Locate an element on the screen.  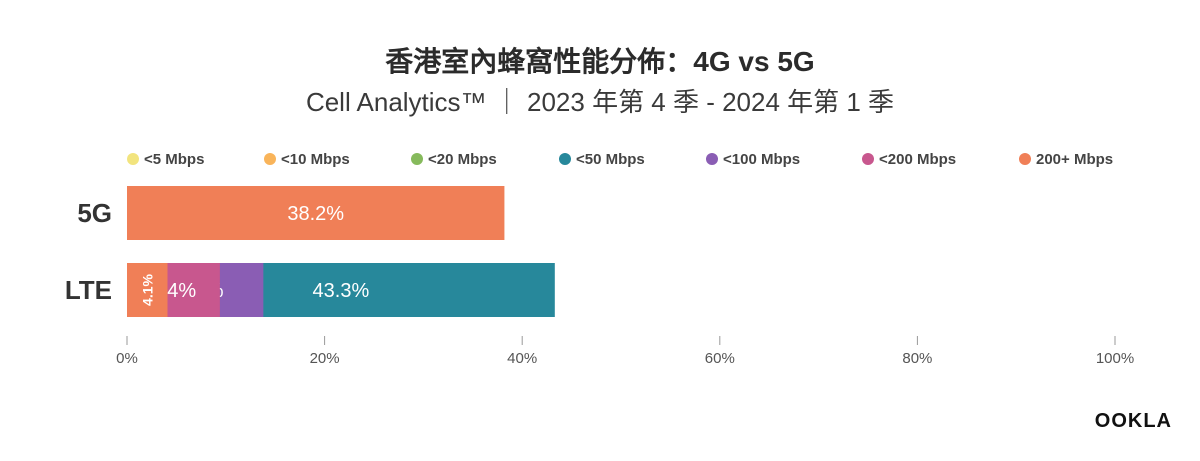
data-label: 38.2% is located at coordinates (315, 214).